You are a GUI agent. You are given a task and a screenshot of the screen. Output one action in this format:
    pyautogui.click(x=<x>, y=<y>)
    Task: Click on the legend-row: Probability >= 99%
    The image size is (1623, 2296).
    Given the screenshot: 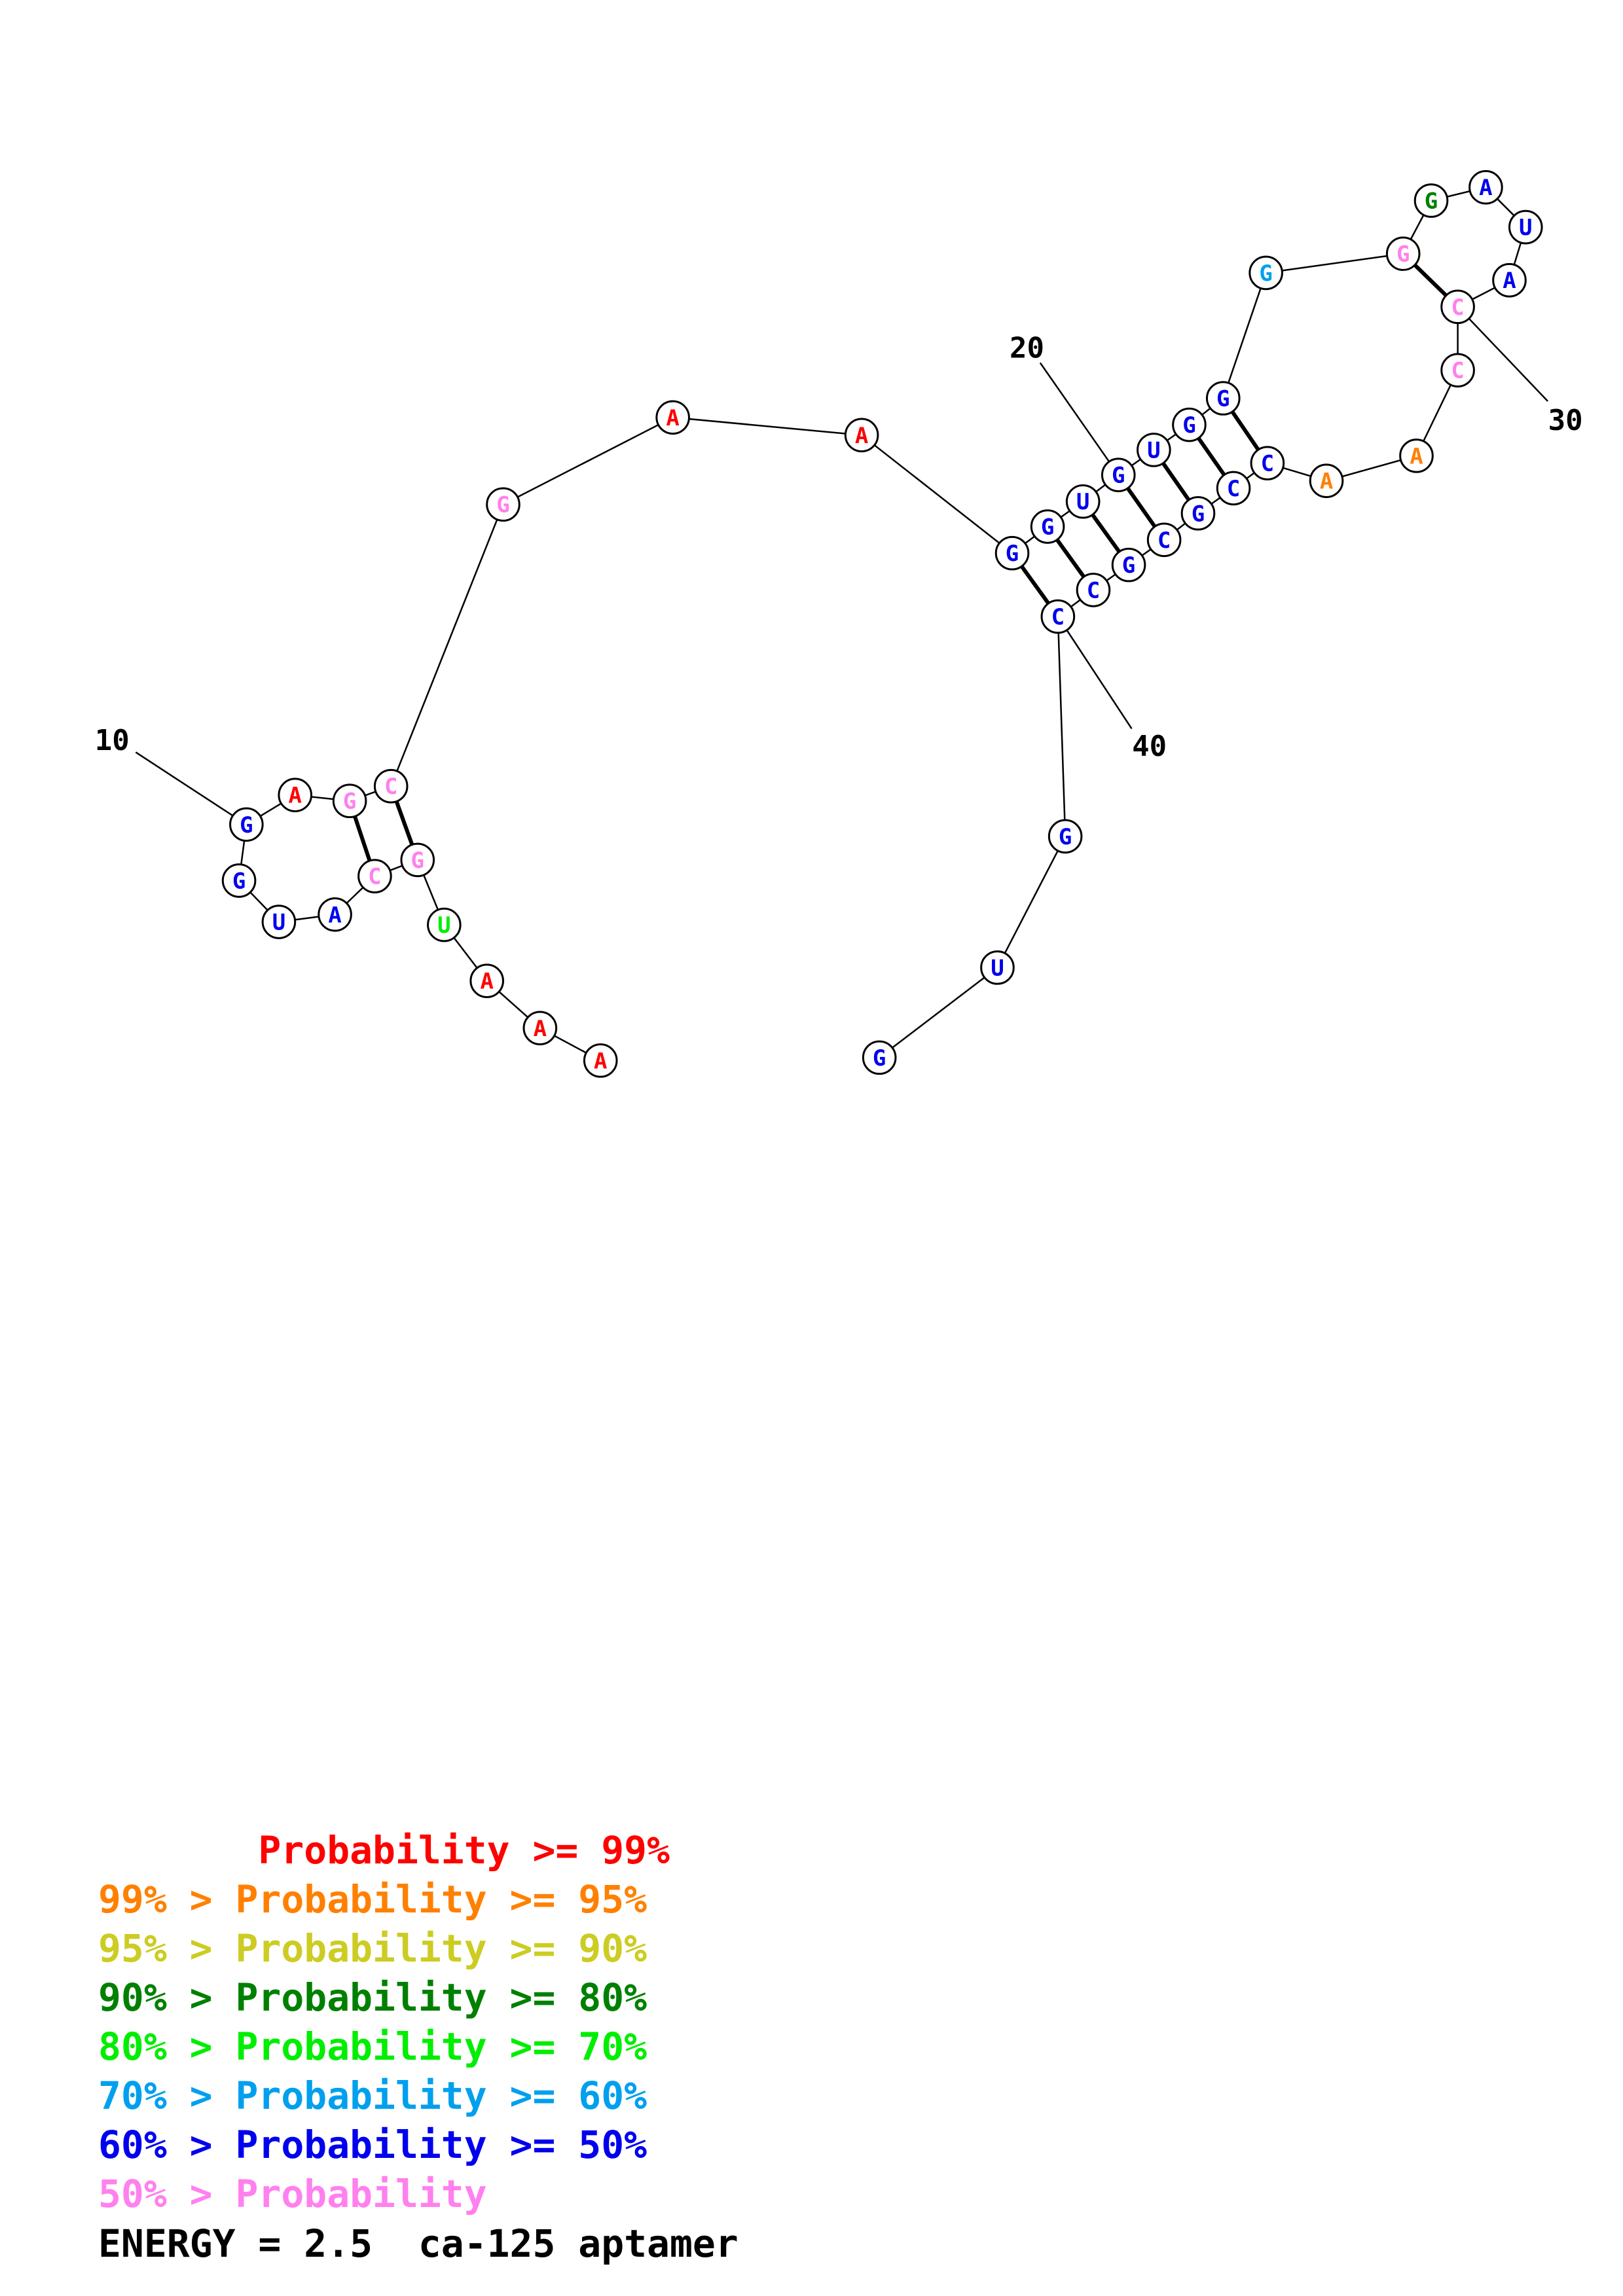 What is the action you would take?
    pyautogui.click(x=384, y=1850)
    